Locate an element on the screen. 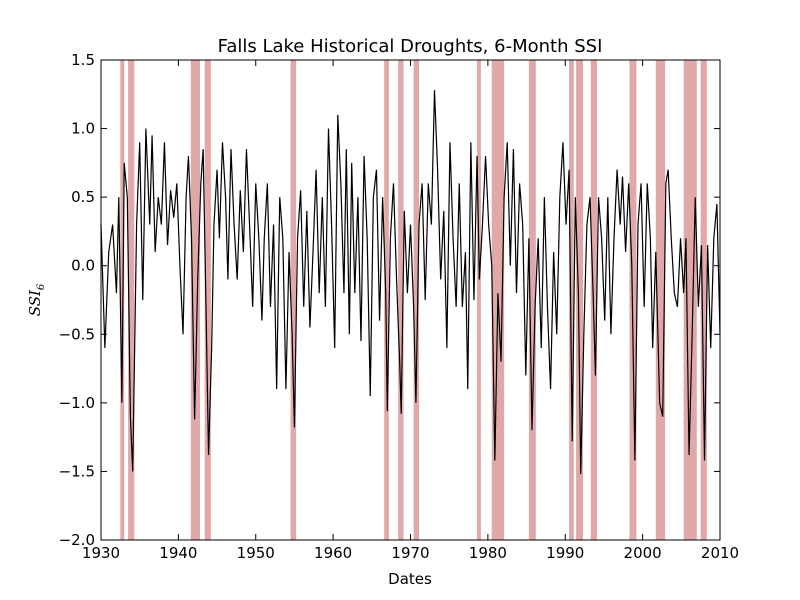 The width and height of the screenshot is (800, 600). x-tick-label: 1940 is located at coordinates (178, 553).